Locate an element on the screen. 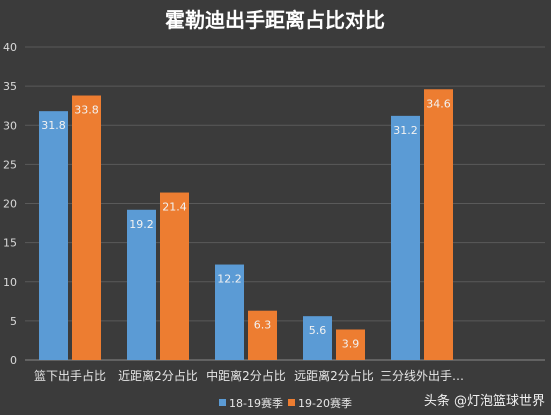  data-label: 3.9 is located at coordinates (351, 343).